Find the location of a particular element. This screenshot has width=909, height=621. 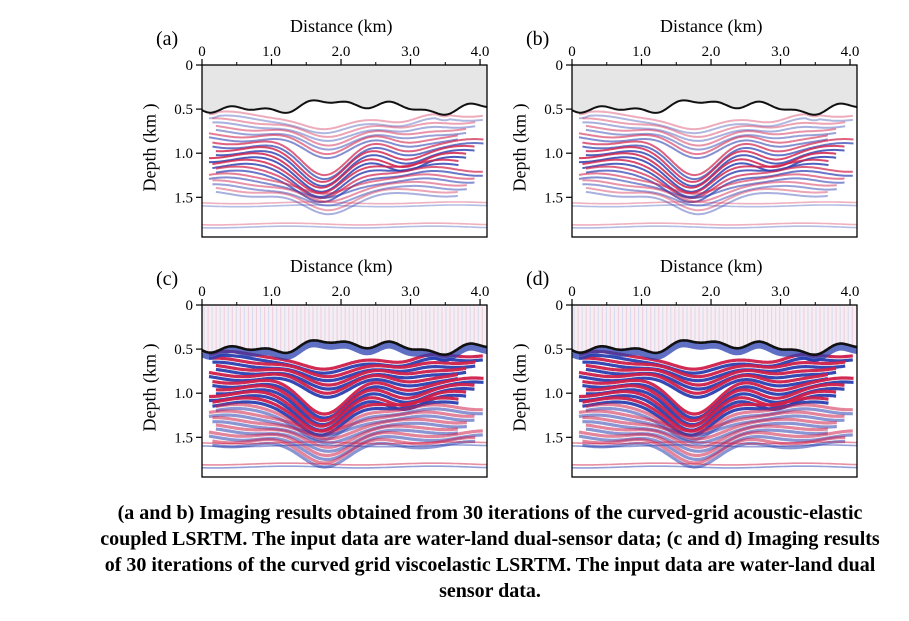

image-layer is located at coordinates (714, 387).